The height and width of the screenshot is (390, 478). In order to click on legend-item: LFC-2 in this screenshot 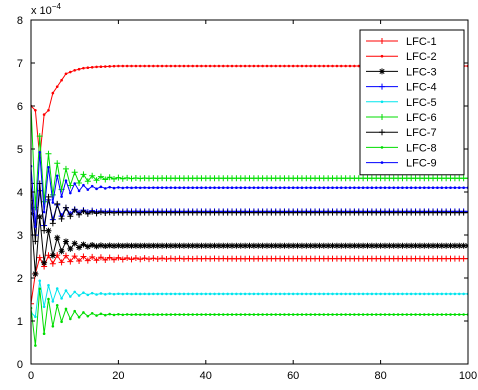, I will do `click(401, 57)`.